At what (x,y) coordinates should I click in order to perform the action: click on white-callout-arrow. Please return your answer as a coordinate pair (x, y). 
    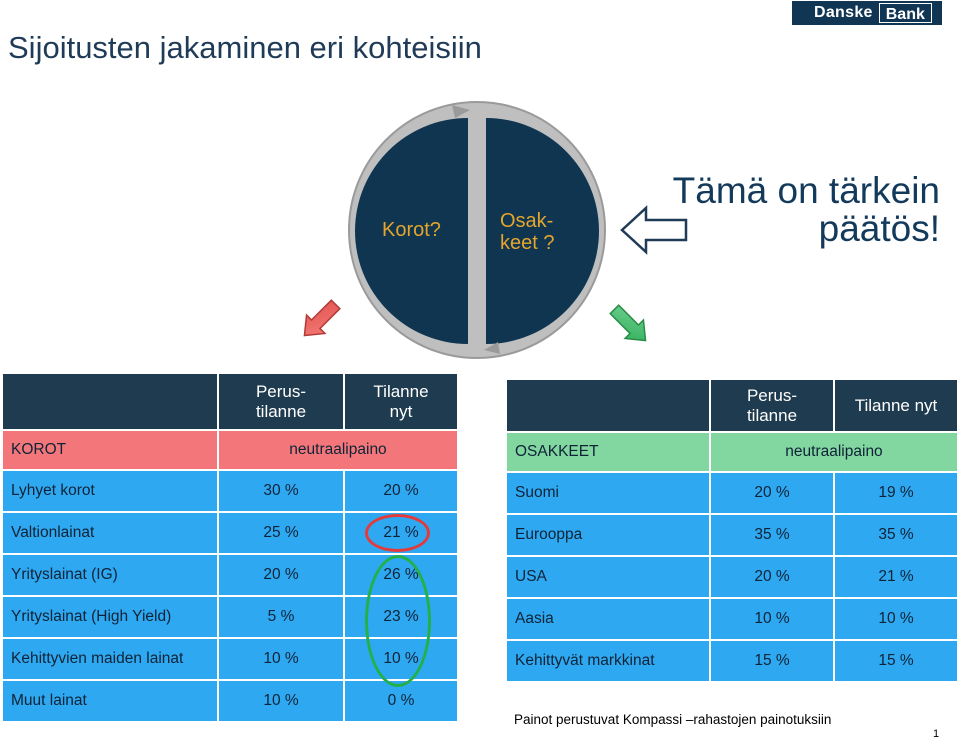
    Looking at the image, I should click on (654, 230).